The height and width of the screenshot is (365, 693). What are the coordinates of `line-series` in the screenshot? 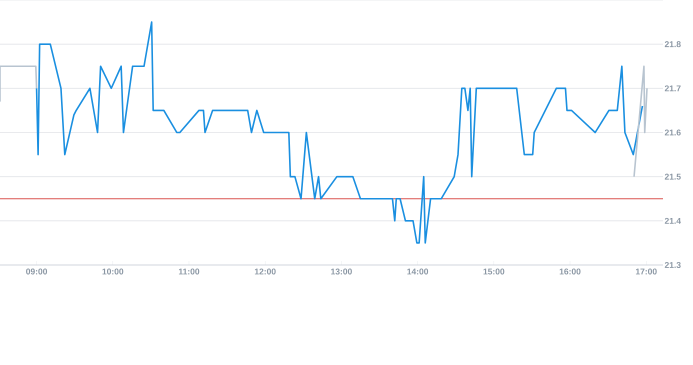 It's located at (640, 121).